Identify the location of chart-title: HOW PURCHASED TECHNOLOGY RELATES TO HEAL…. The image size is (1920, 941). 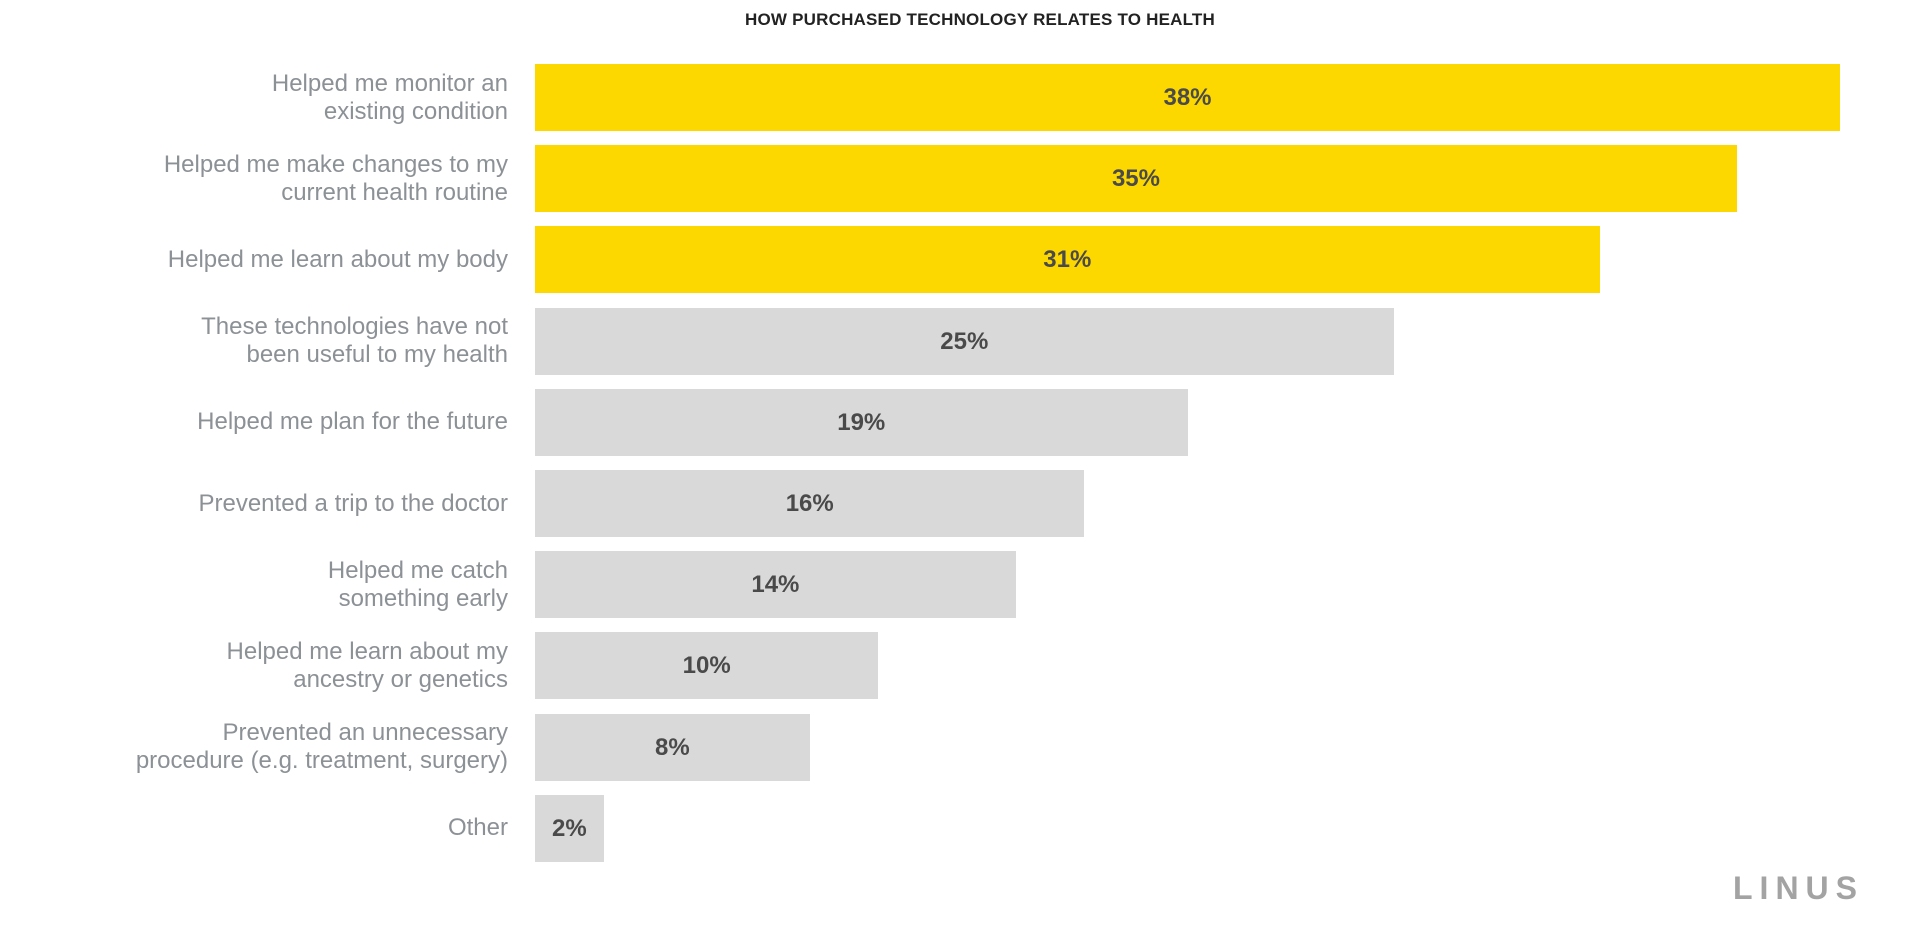
(980, 19).